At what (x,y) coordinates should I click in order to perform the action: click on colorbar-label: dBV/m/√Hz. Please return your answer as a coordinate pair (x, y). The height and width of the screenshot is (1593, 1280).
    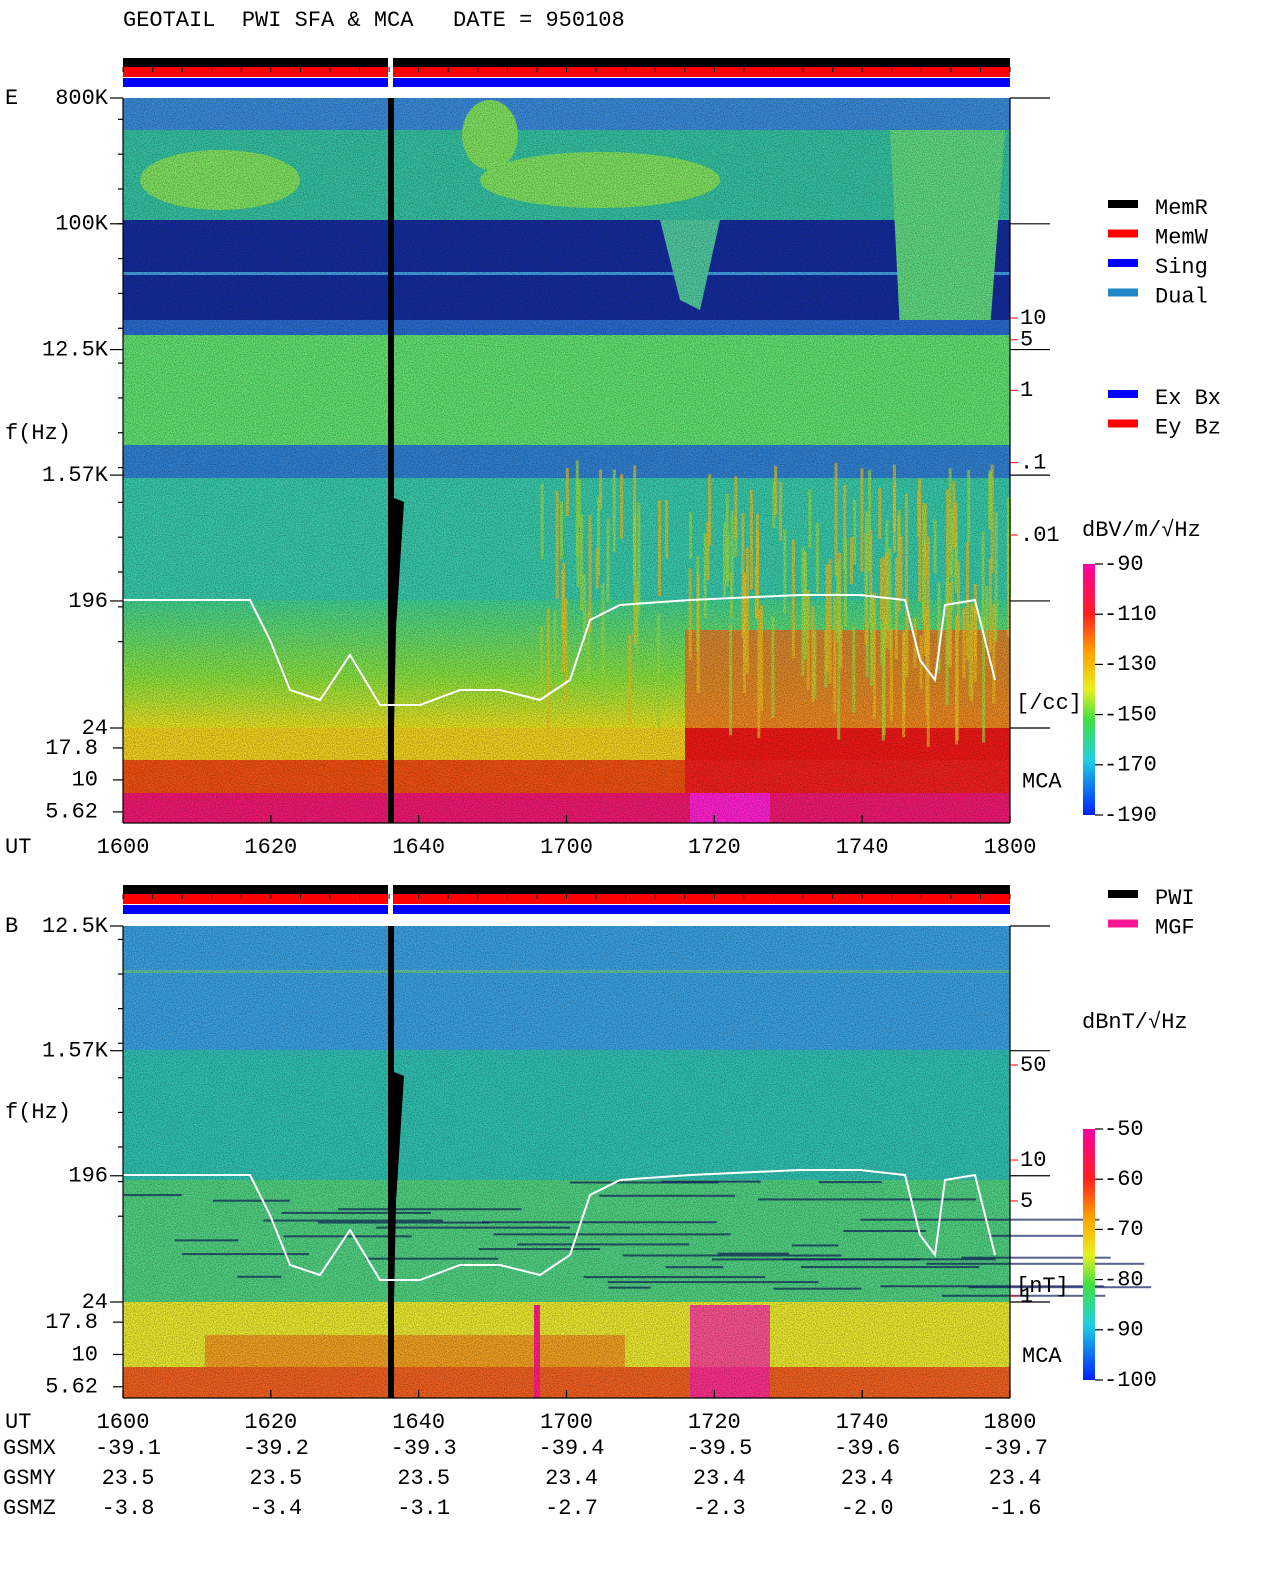
    Looking at the image, I should click on (1141, 530).